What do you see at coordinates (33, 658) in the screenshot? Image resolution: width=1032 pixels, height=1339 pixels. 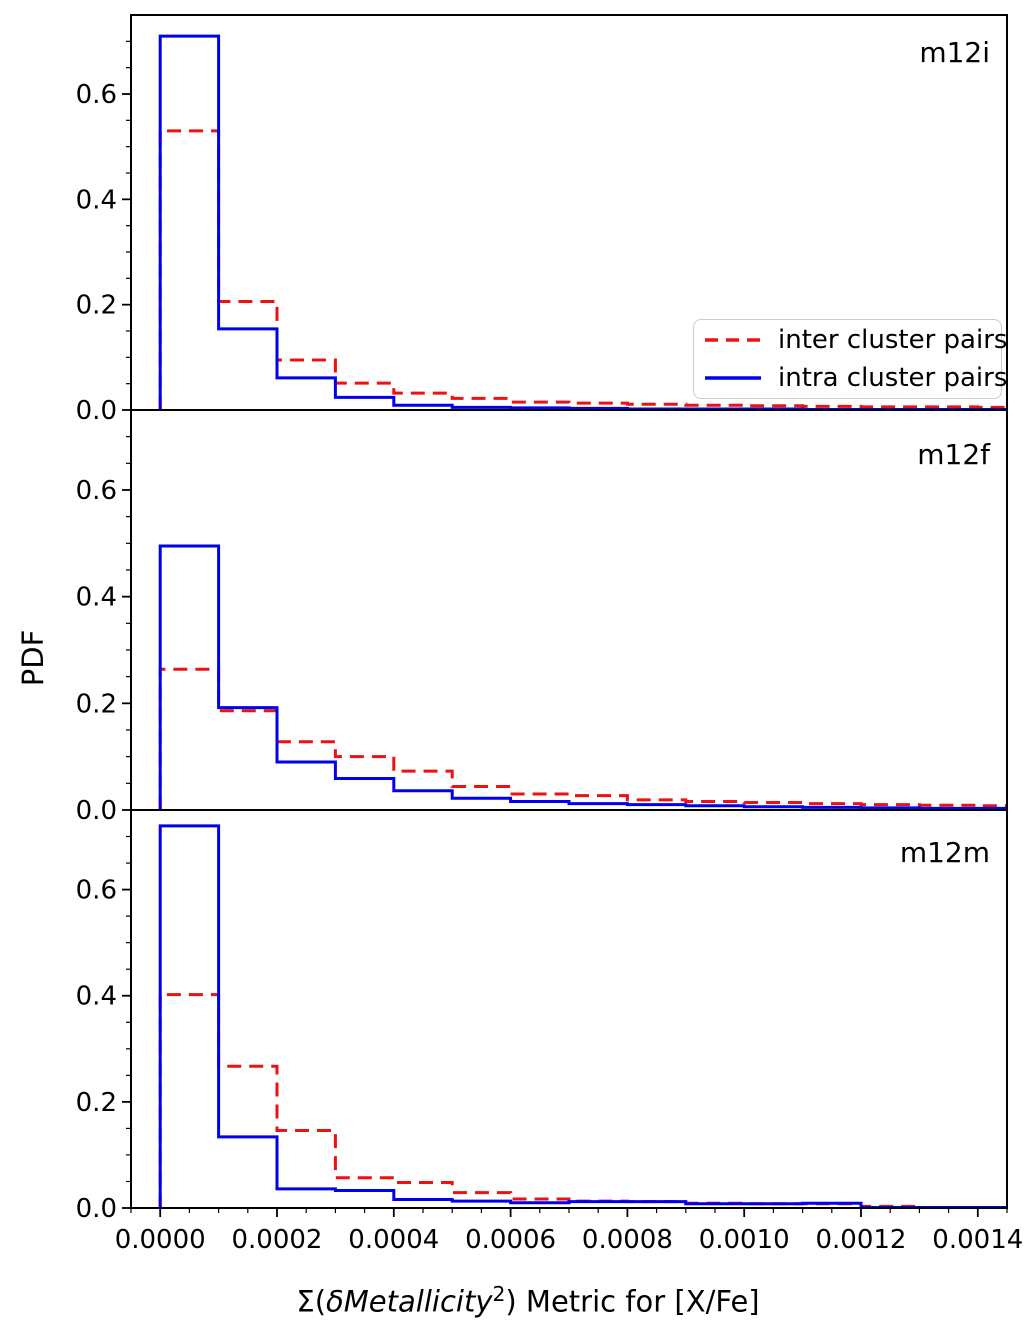 I see `y-axis-label: PDF` at bounding box center [33, 658].